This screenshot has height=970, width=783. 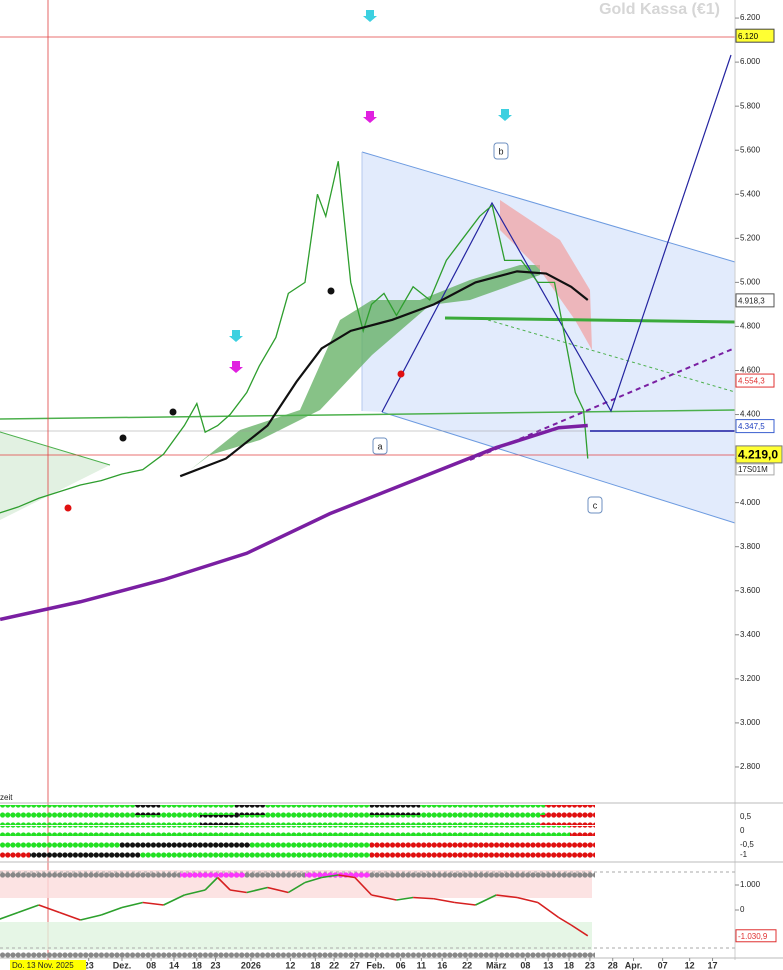 I want to click on y-tick-label: 3.200, so click(x=750, y=678).